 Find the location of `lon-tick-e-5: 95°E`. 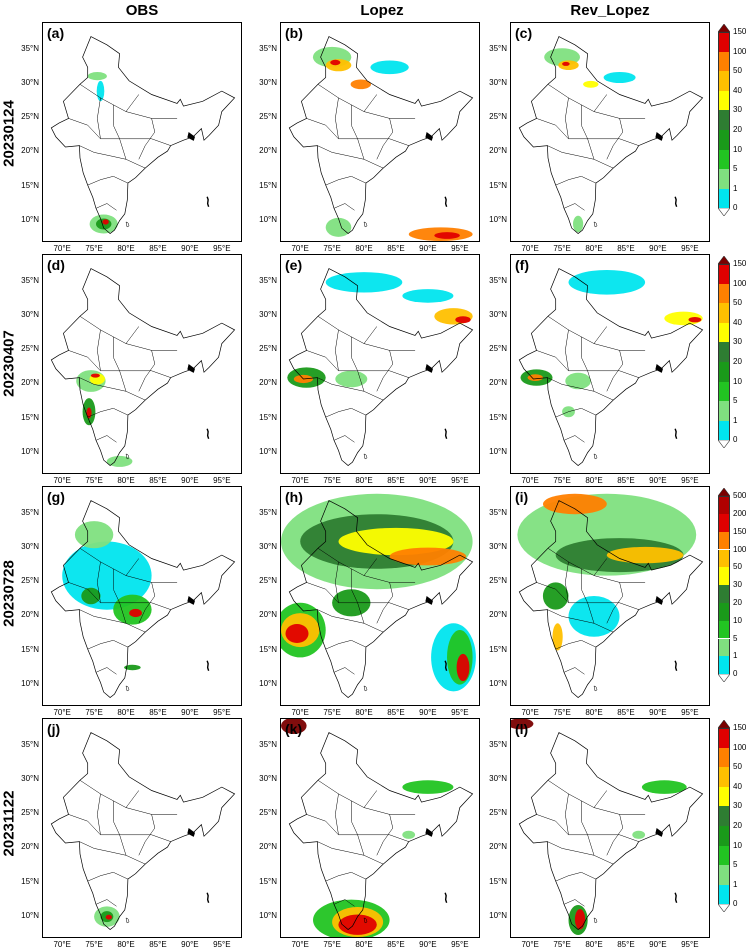

lon-tick-e-5: 95°E is located at coordinates (460, 480).